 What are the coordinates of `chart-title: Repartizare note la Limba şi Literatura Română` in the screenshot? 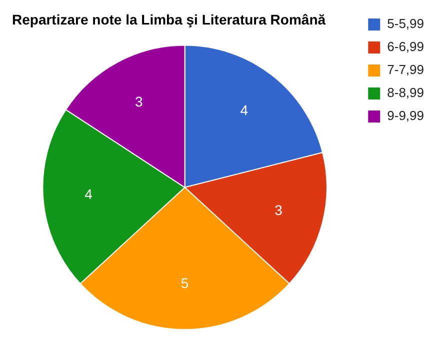 It's located at (169, 19).